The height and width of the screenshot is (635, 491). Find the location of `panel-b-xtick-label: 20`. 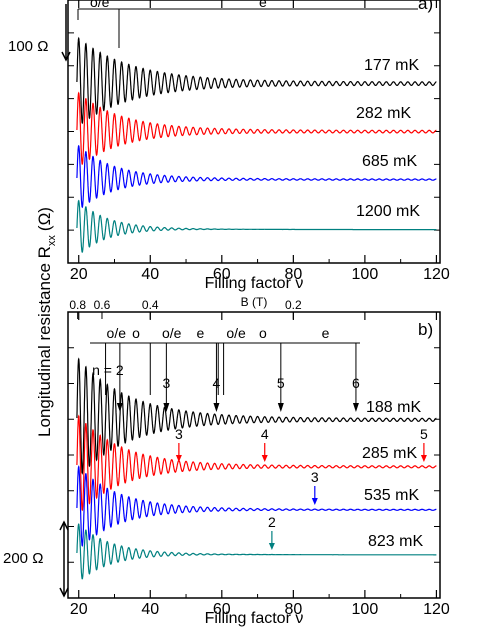

panel-b-xtick-label: 20 is located at coordinates (79, 609).